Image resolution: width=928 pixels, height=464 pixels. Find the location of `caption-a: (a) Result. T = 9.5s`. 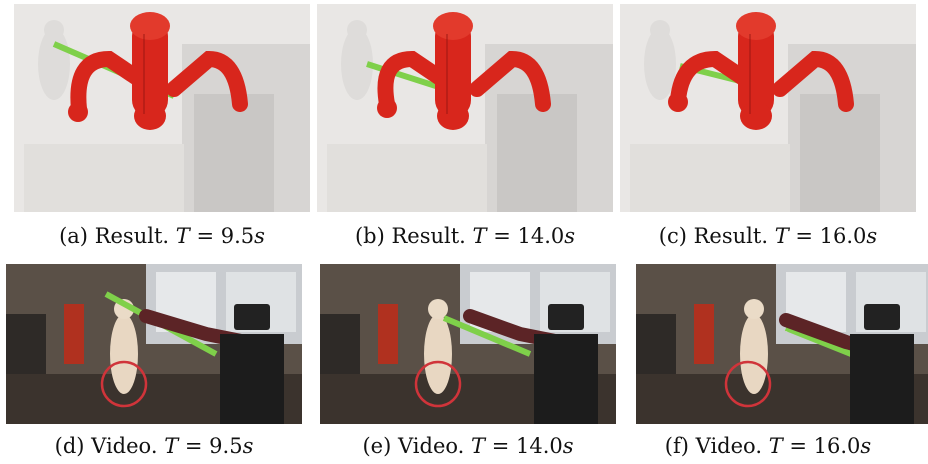

caption-a: (a) Result. T = 9.5s is located at coordinates (162, 236).